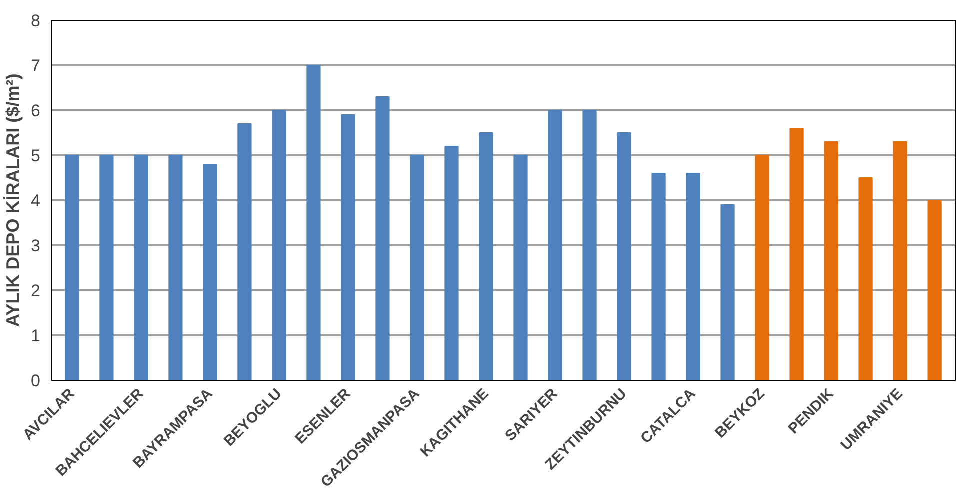 Image resolution: width=979 pixels, height=504 pixels. What do you see at coordinates (36, 111) in the screenshot?
I see `y-tick-label: 6` at bounding box center [36, 111].